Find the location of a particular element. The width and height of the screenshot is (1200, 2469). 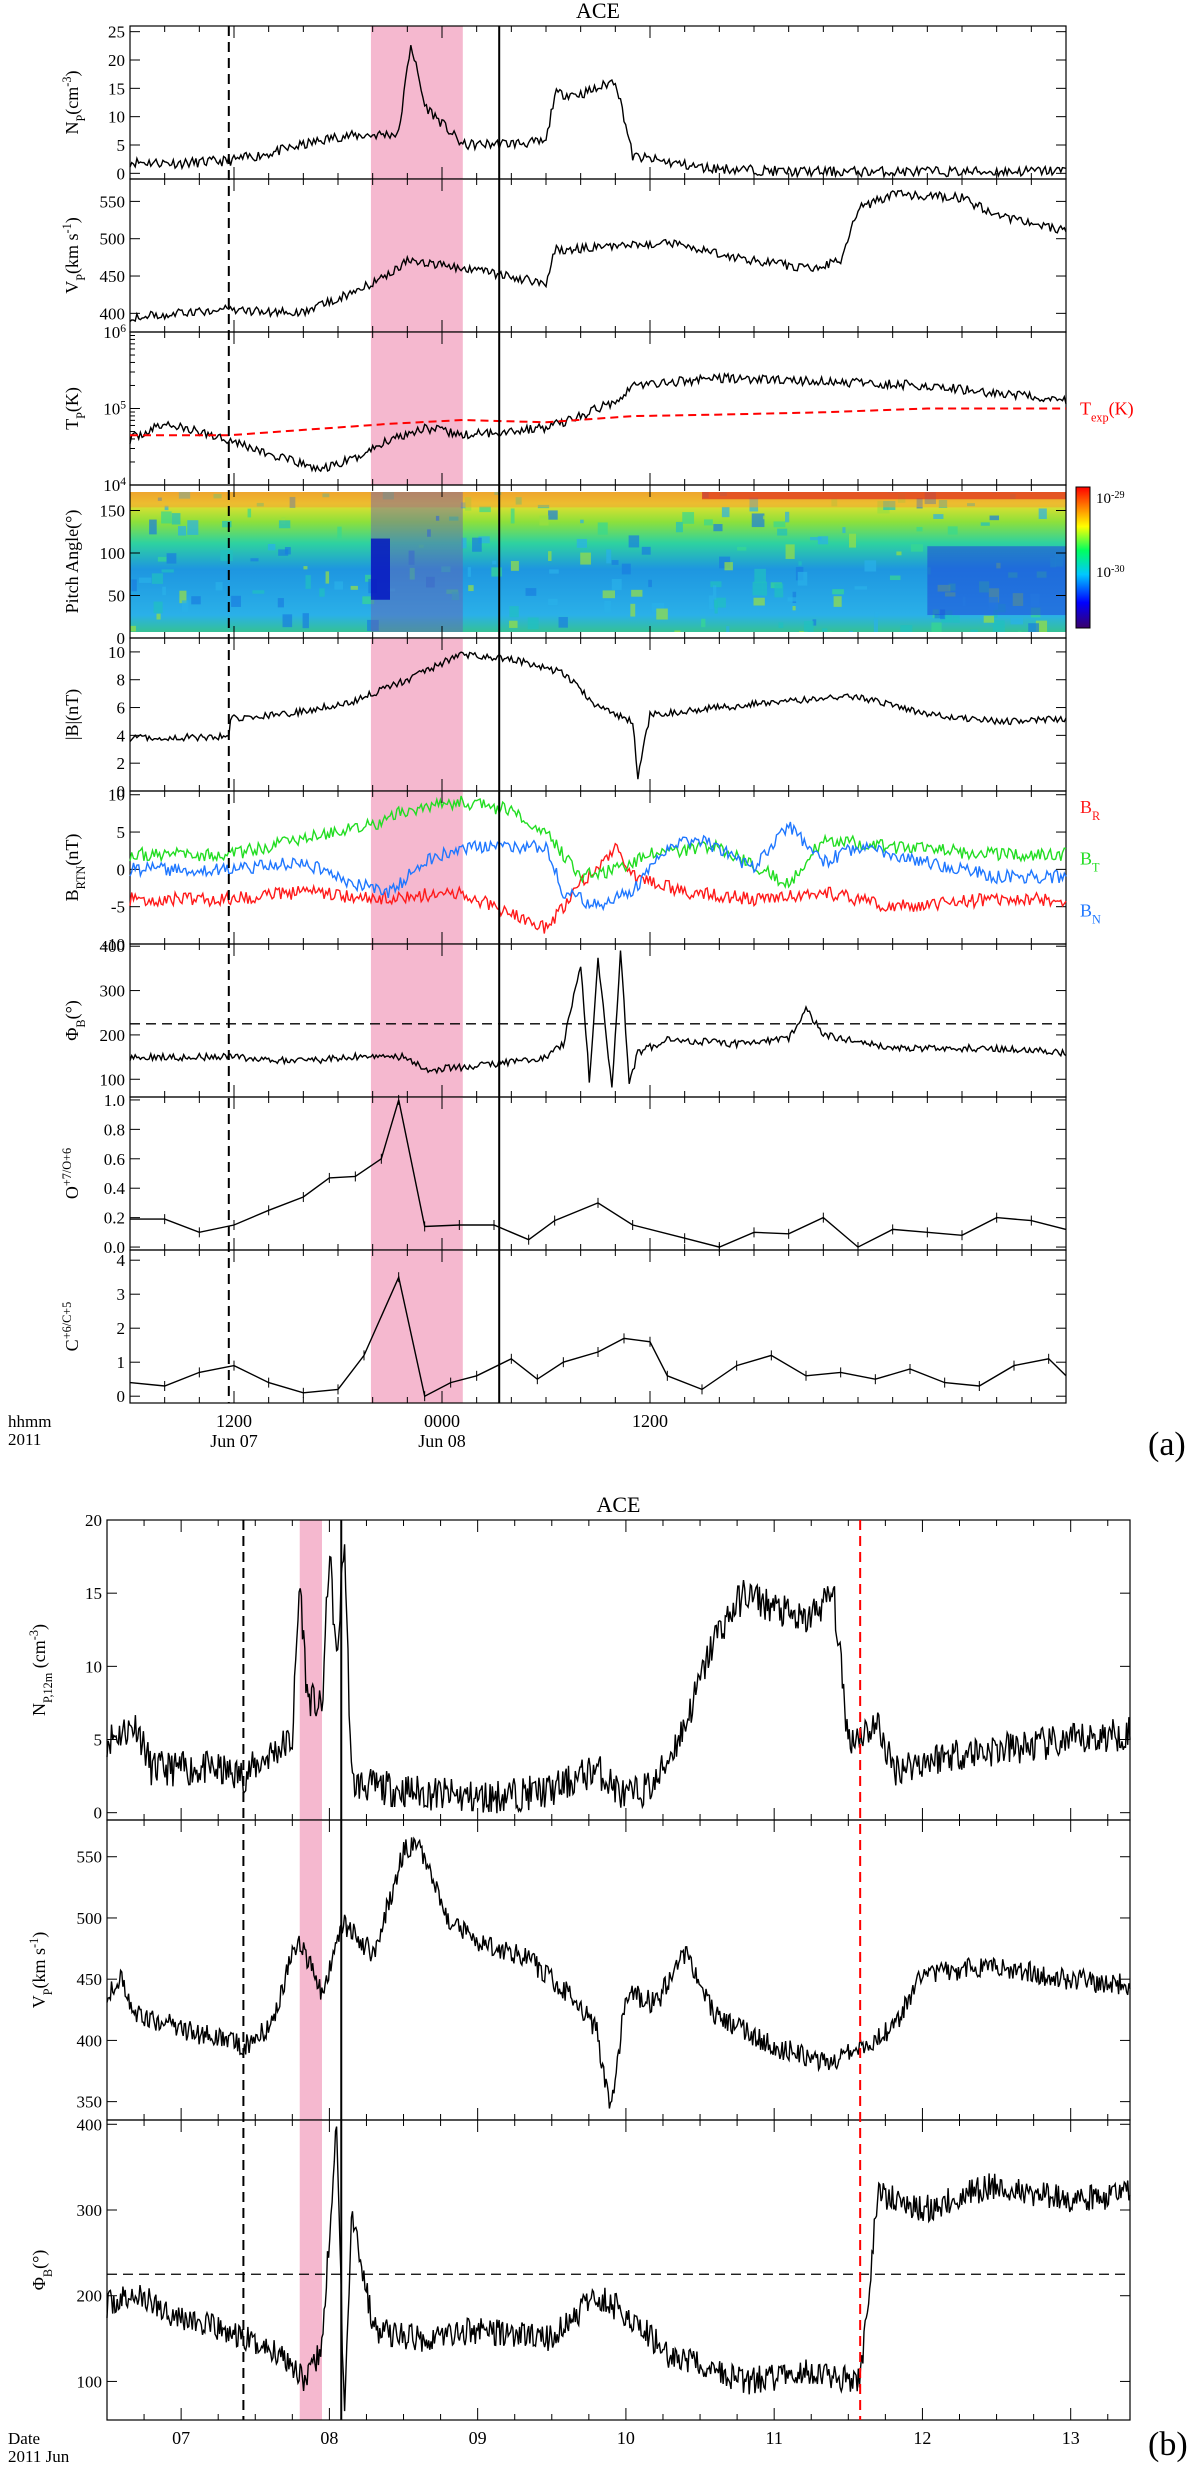

y-tick-label: 10⁵ is located at coordinates (114, 408).